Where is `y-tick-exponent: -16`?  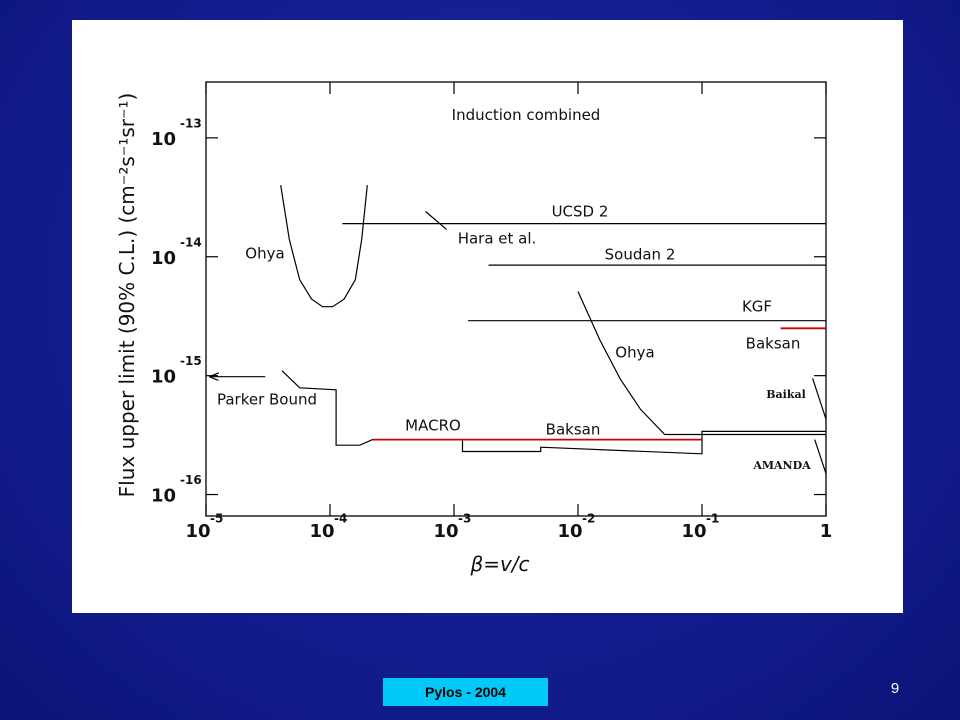
y-tick-exponent: -16 is located at coordinates (191, 480).